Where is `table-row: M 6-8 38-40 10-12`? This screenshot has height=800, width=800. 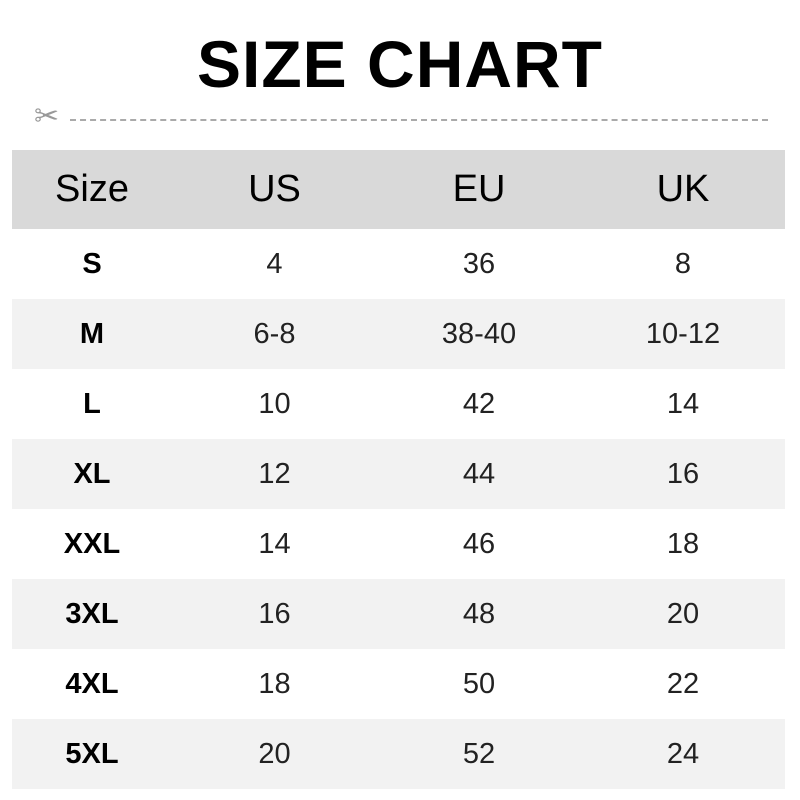 table-row: M 6-8 38-40 10-12 is located at coordinates (398, 334).